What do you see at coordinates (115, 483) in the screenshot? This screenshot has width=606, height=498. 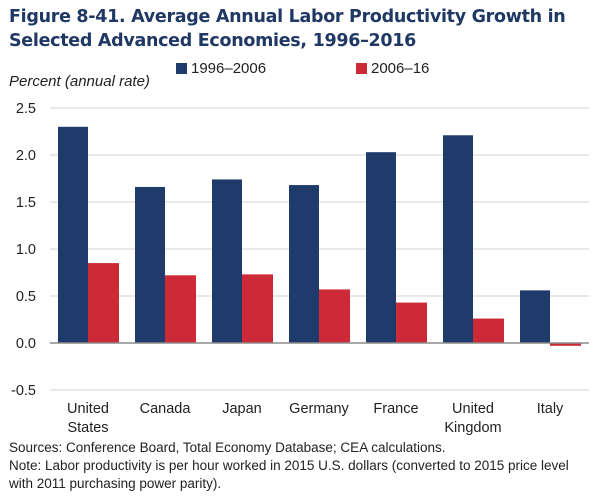 I see `note-line-2: with 2011 purchasing power parity).` at bounding box center [115, 483].